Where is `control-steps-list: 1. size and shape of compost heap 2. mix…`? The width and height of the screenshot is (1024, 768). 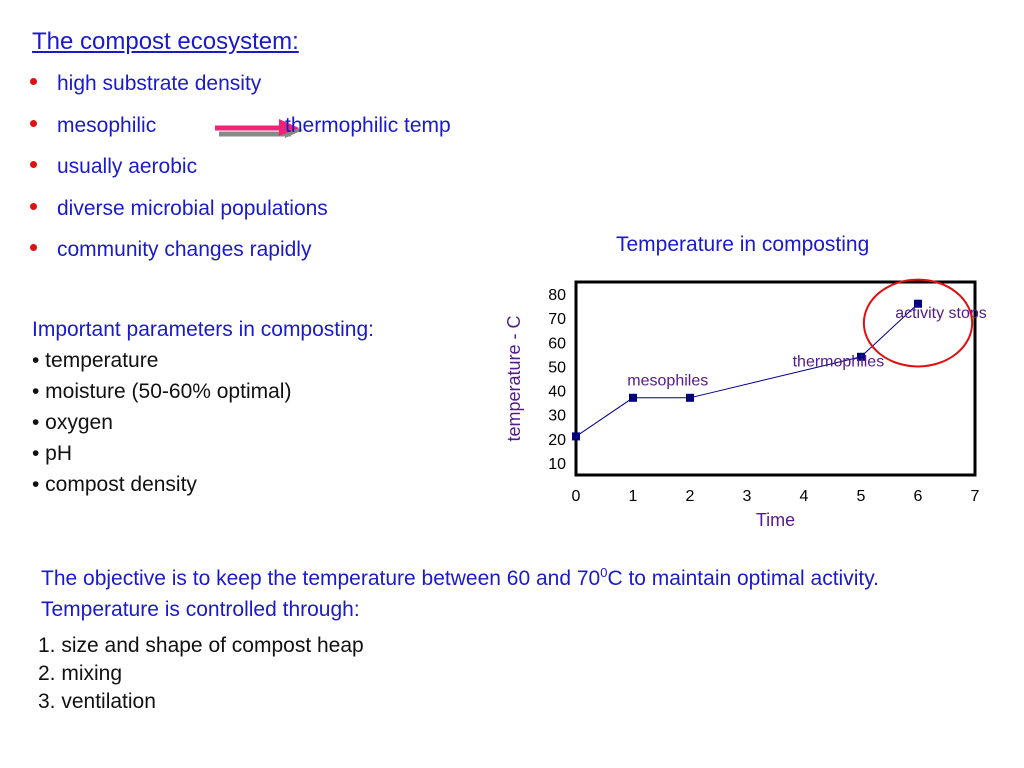 control-steps-list: 1. size and shape of compost heap 2. mix… is located at coordinates (201, 676).